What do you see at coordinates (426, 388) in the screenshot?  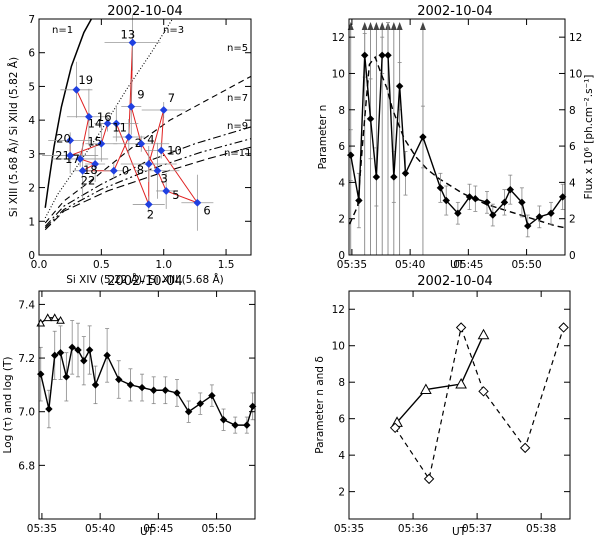 I see `delta-point` at bounding box center [426, 388].